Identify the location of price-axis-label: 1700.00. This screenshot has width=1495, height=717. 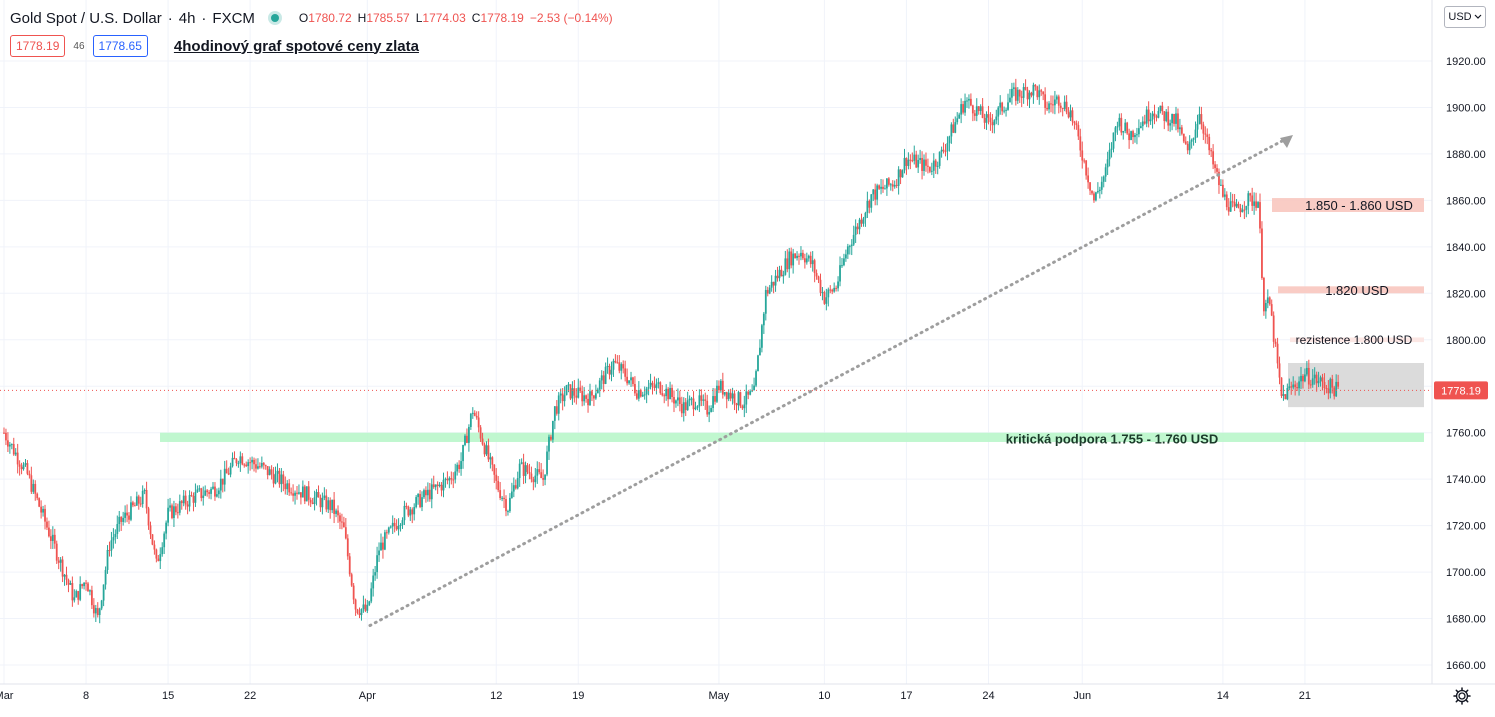
(1466, 573).